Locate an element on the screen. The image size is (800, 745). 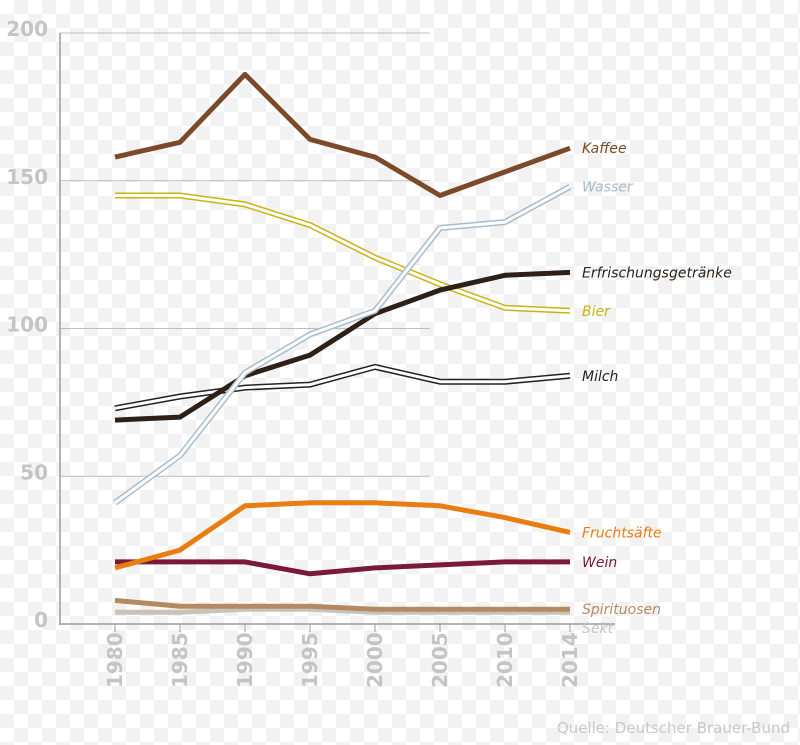
y-axis-ticks: 0 50 100 150 200 is located at coordinates (27, 324).